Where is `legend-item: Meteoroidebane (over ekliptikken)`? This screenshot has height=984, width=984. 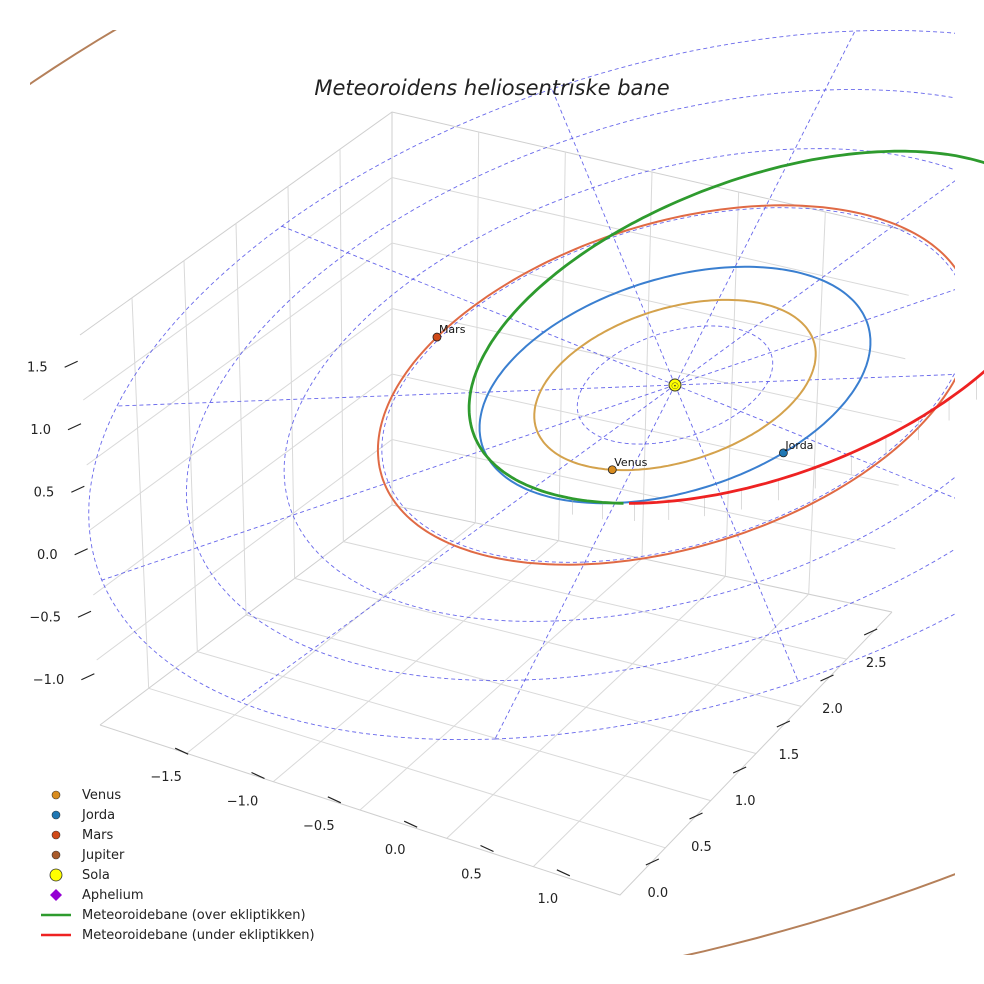
legend-item: Meteoroidebane (over ekliptikken) is located at coordinates (175, 915).